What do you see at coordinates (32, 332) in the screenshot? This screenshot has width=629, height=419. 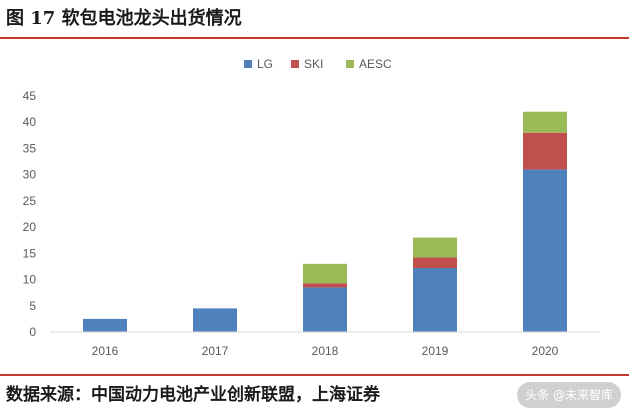 I see `y-tick-label: 0` at bounding box center [32, 332].